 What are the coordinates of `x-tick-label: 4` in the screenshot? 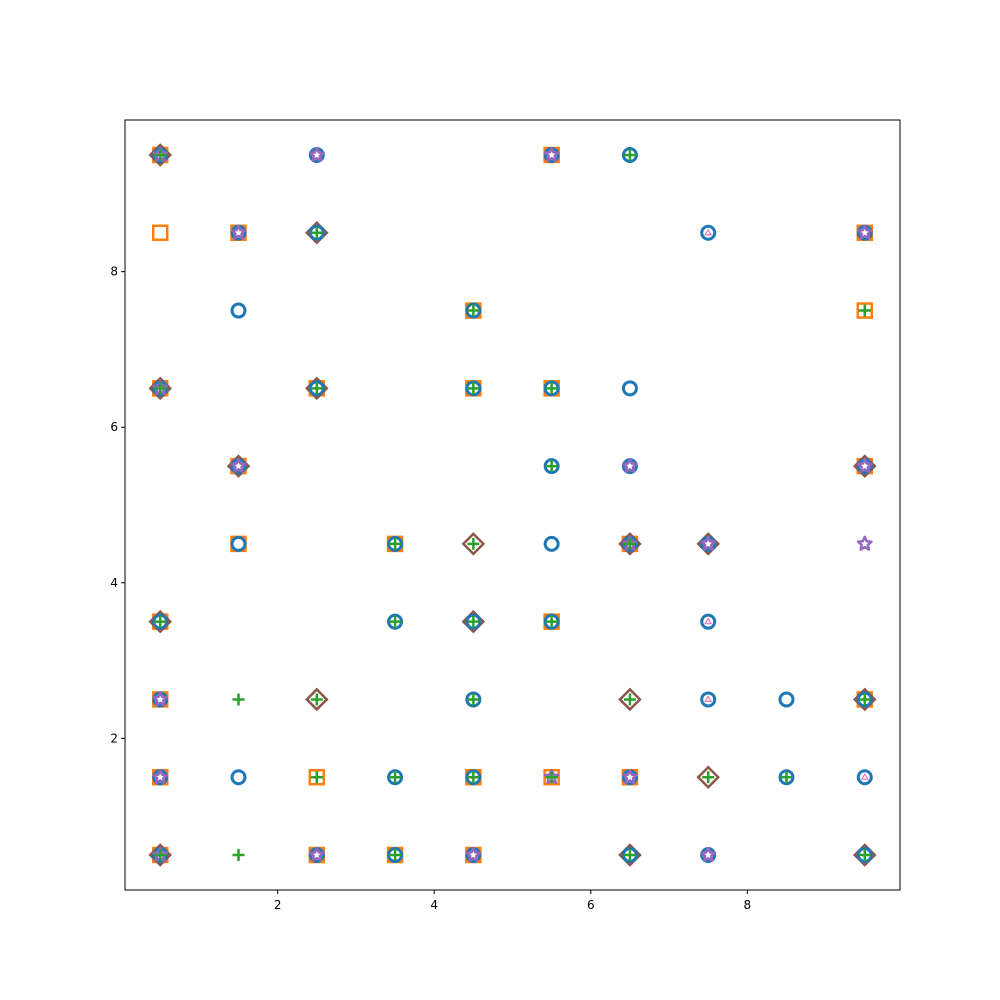 It's located at (434, 905).